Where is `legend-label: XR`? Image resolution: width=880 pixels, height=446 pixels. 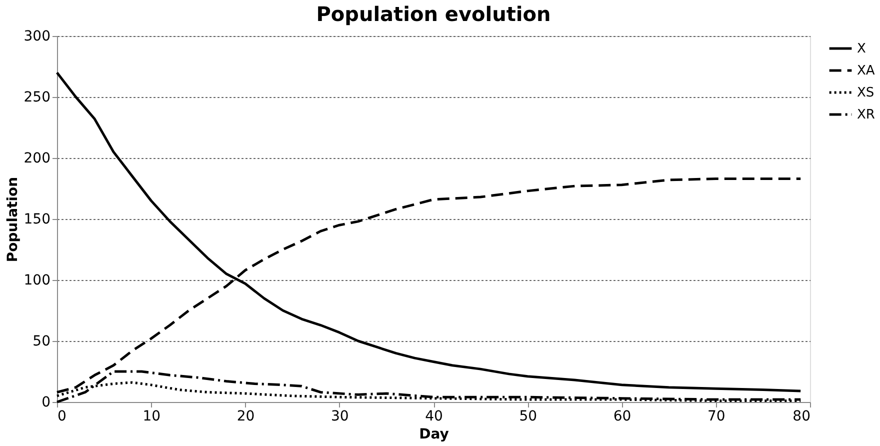
legend-label: XR is located at coordinates (866, 115).